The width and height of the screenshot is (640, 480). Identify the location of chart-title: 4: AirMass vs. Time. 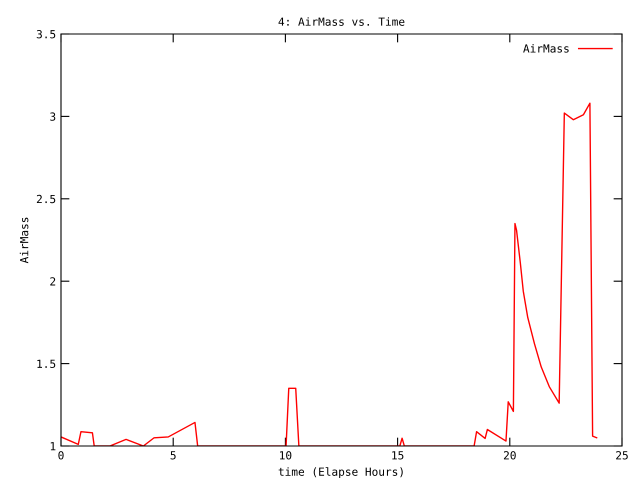
(341, 21).